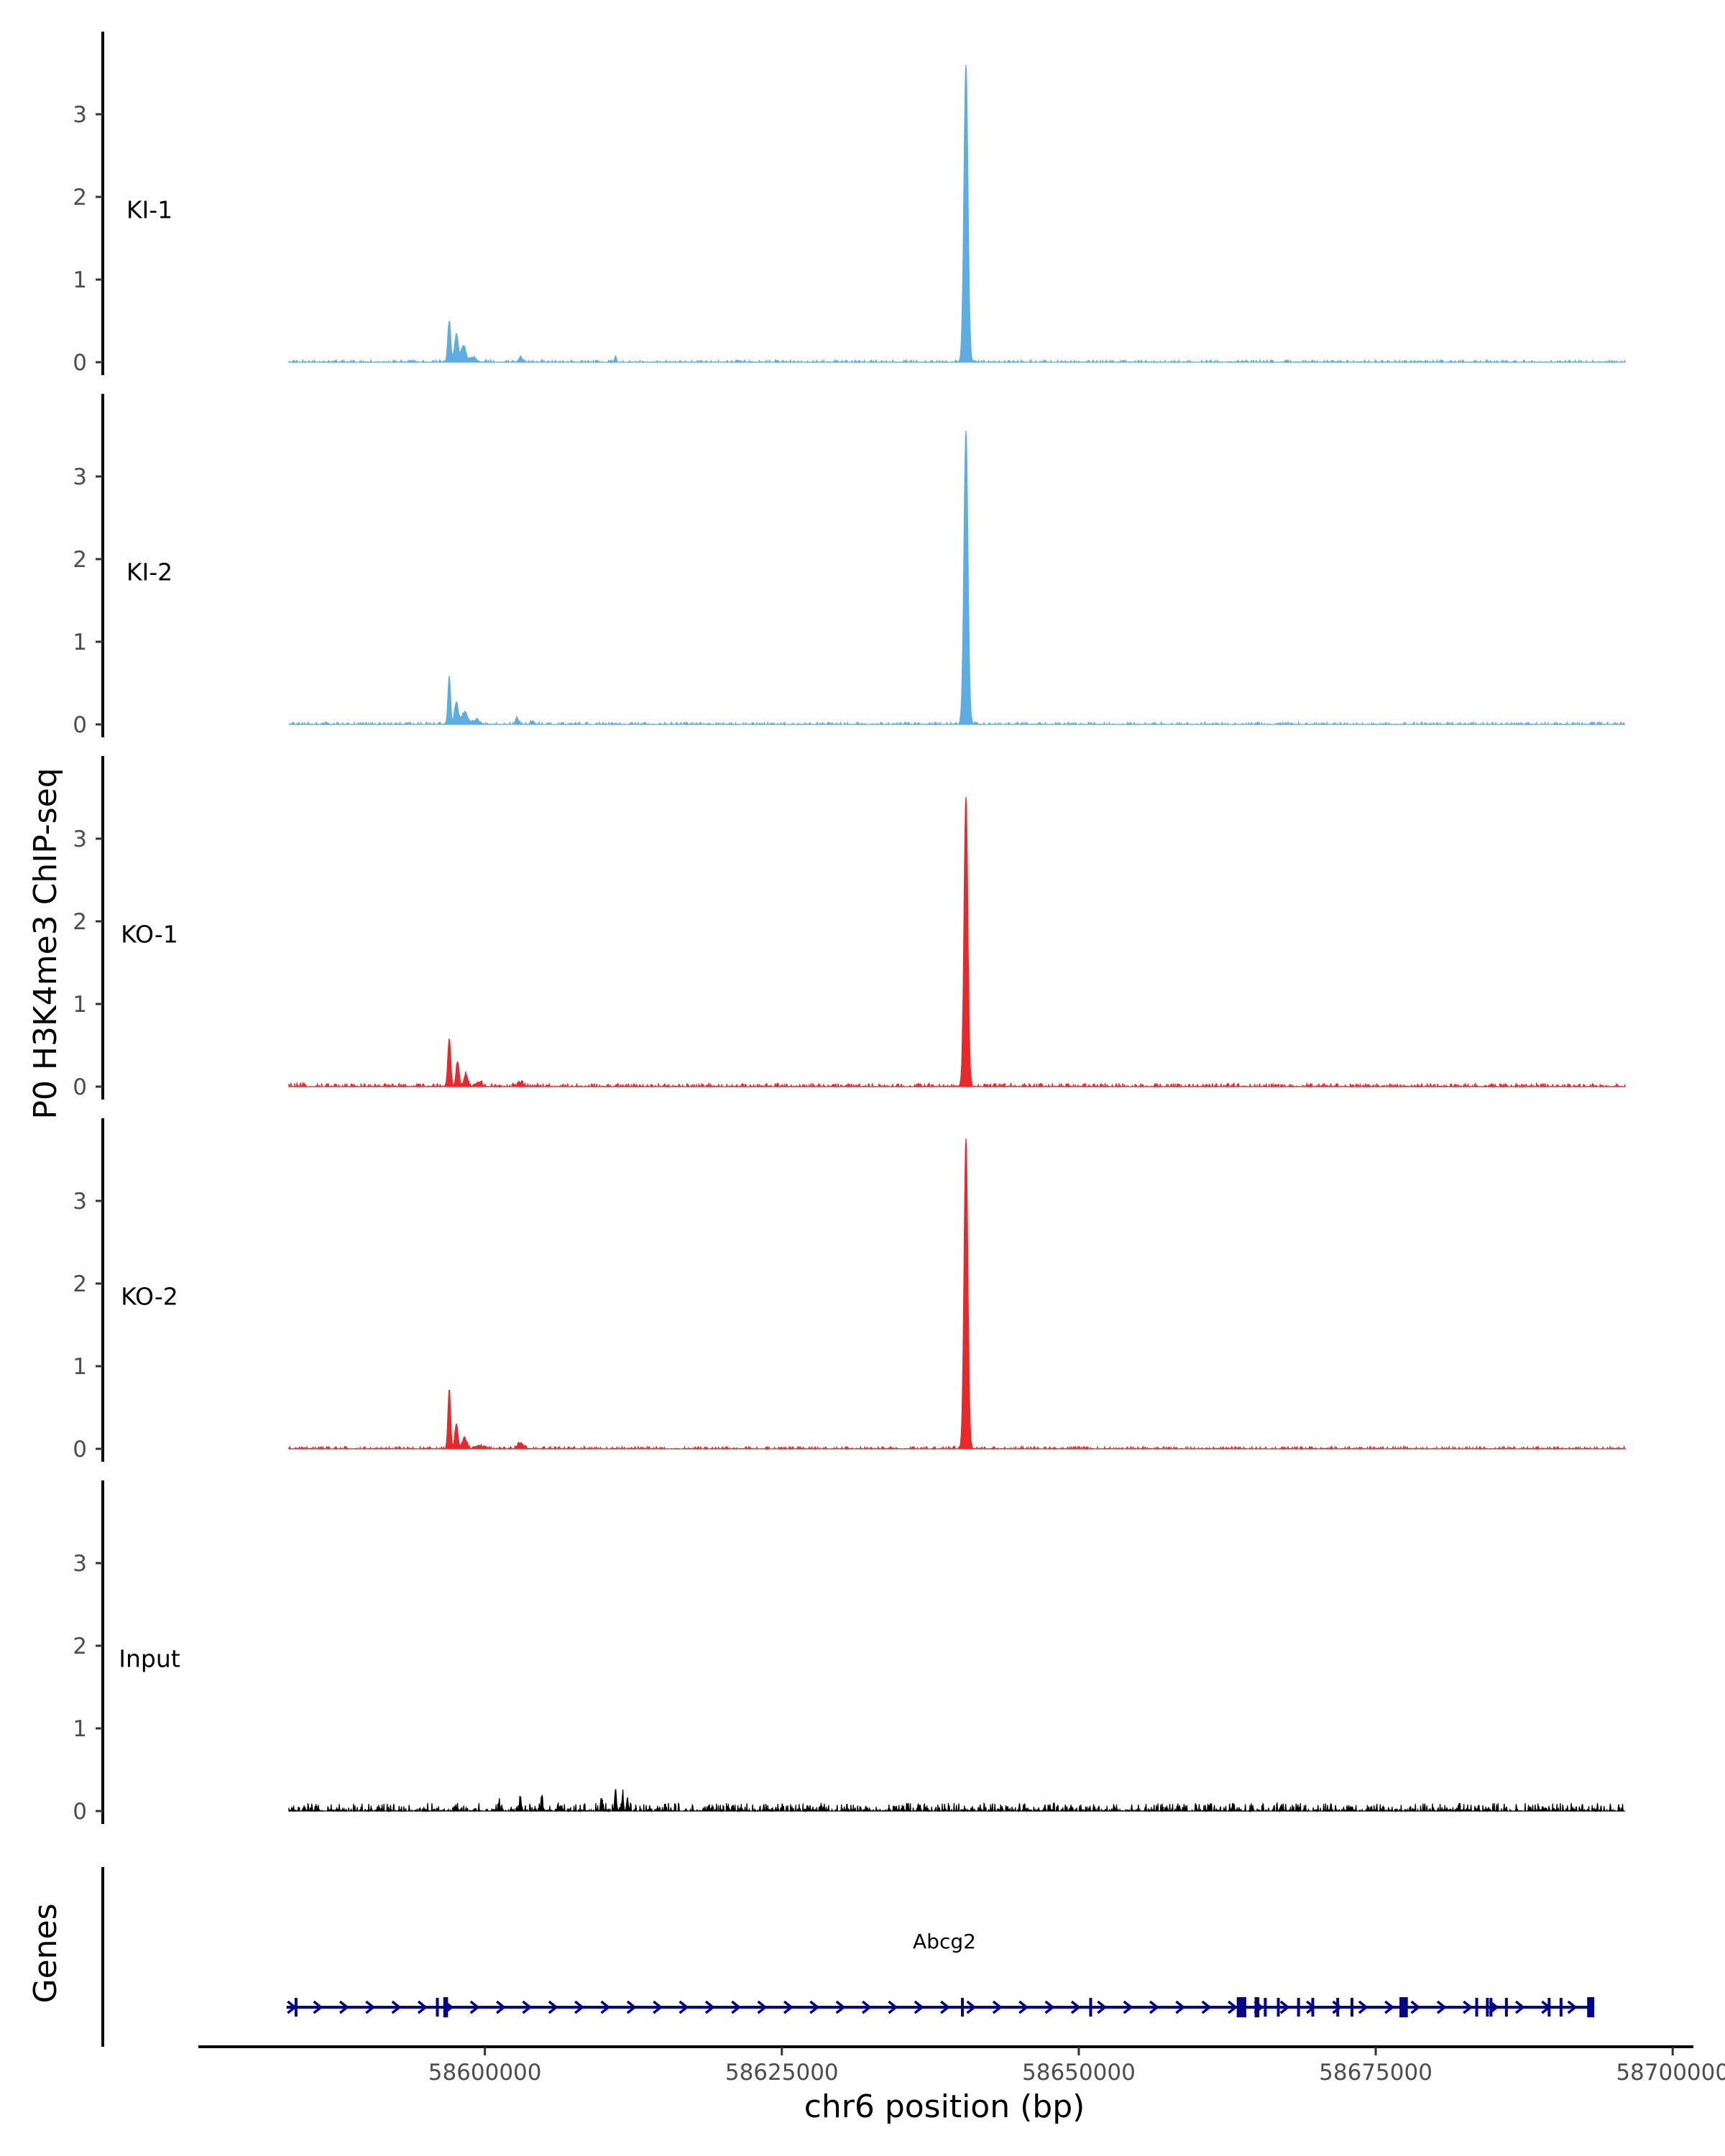 Image resolution: width=1725 pixels, height=2156 pixels. I want to click on x-tick-label: 58675000, so click(1375, 2073).